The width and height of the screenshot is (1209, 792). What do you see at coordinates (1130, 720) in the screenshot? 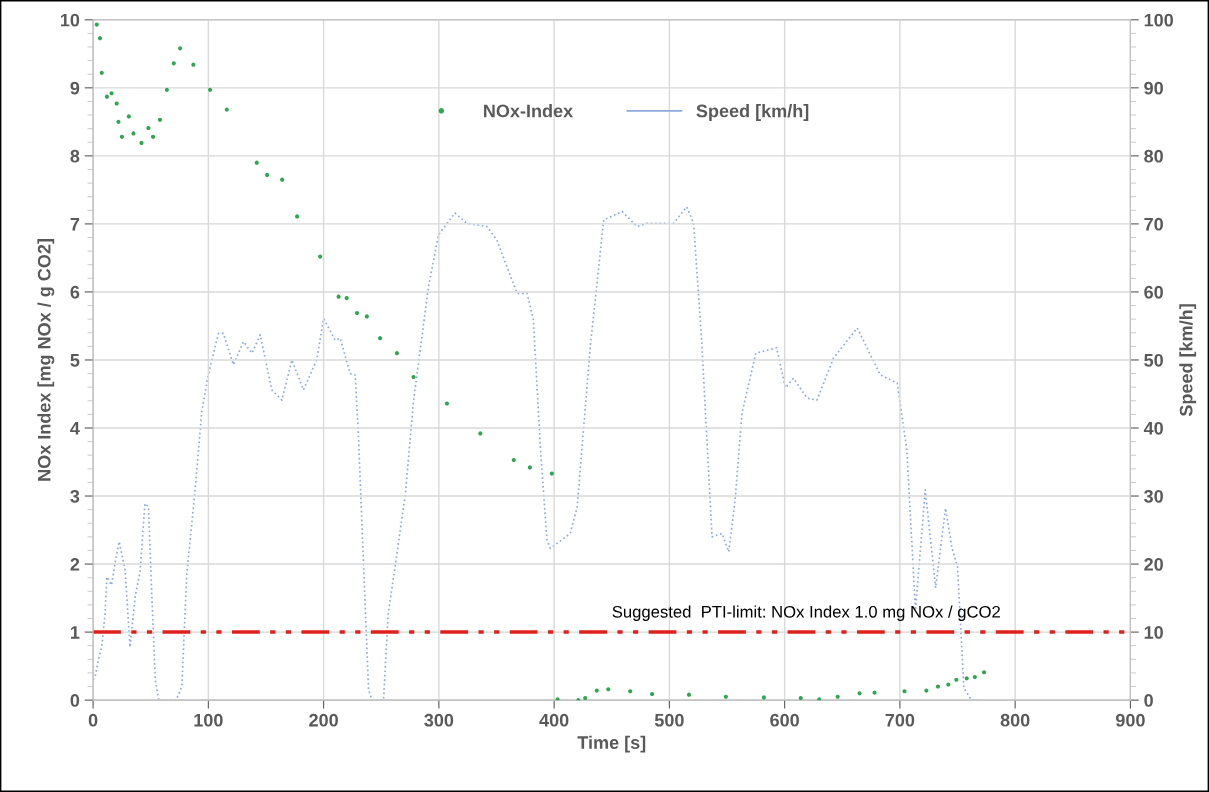
I see `x-tick-label: 900` at bounding box center [1130, 720].